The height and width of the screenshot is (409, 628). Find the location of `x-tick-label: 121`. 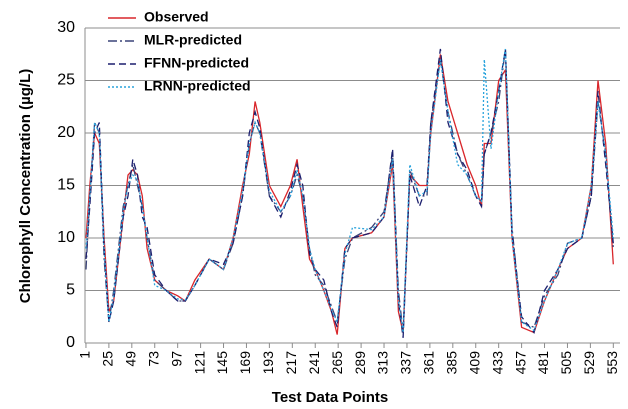

x-tick-label: 121 is located at coordinates (199, 363).